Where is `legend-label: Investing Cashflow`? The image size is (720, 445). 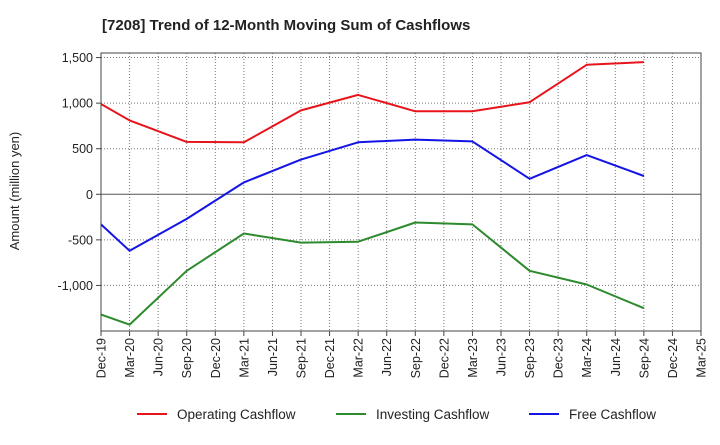 legend-label: Investing Cashflow is located at coordinates (433, 414).